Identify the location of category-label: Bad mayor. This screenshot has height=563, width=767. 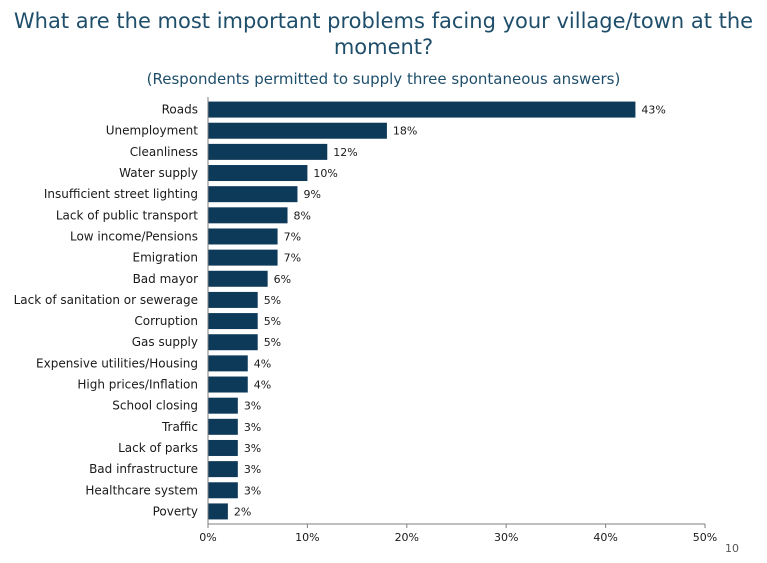
(166, 279).